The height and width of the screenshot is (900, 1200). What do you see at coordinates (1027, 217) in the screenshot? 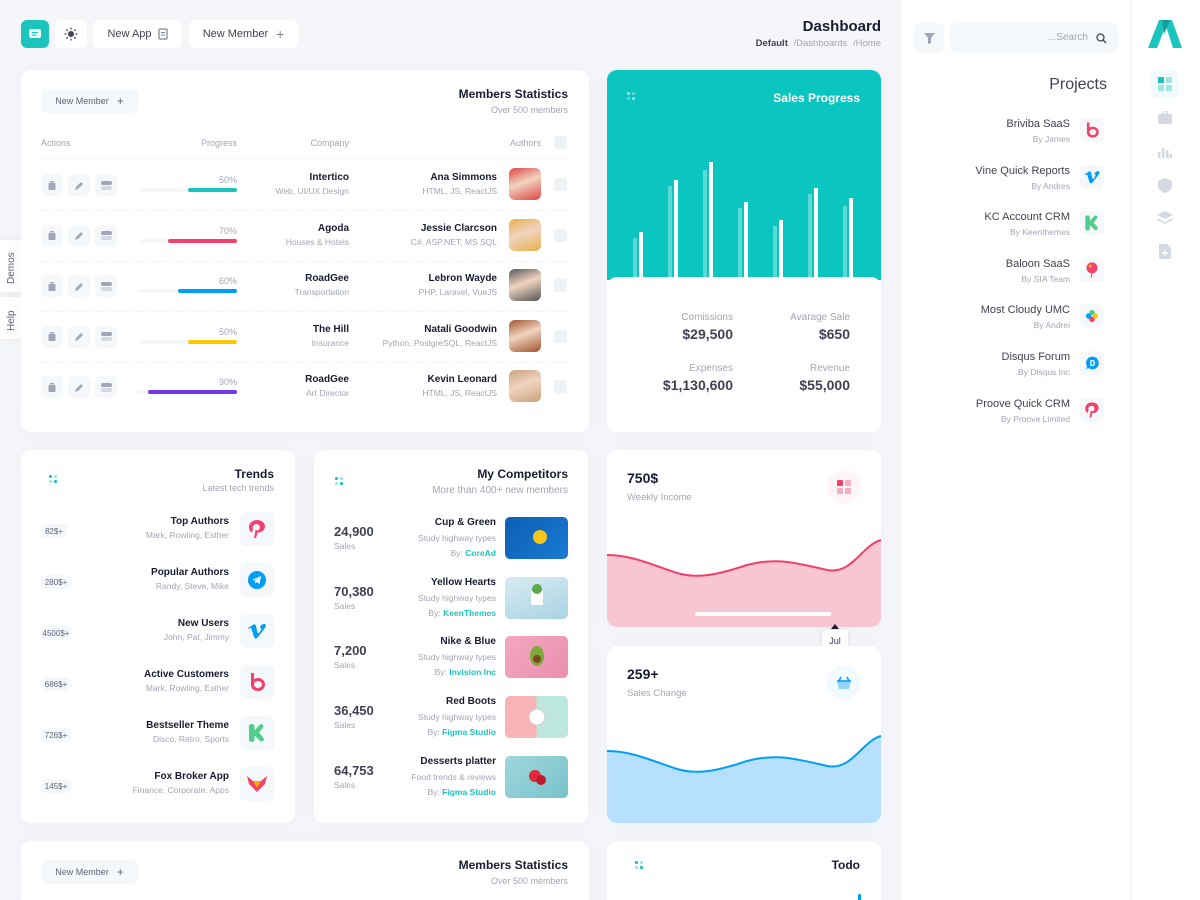
I see `project-name: KC Account CRM` at bounding box center [1027, 217].